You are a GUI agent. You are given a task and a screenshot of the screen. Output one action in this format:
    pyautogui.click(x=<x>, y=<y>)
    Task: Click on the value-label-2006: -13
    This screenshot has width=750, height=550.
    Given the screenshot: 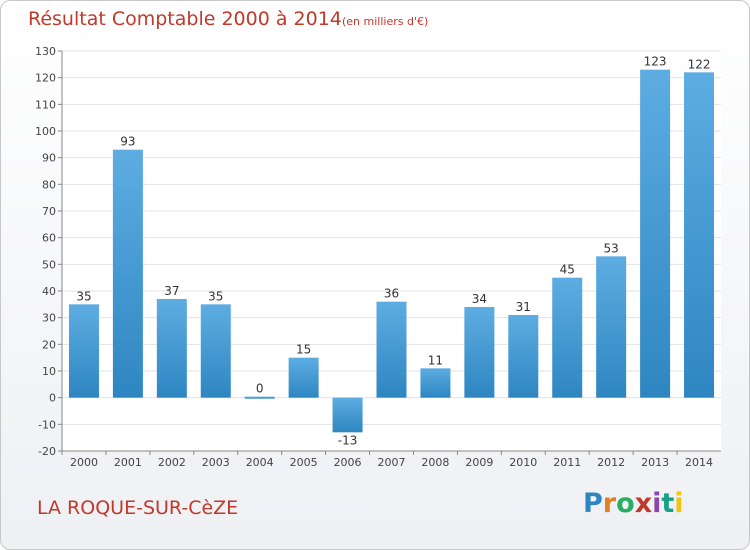 What is the action you would take?
    pyautogui.click(x=348, y=440)
    